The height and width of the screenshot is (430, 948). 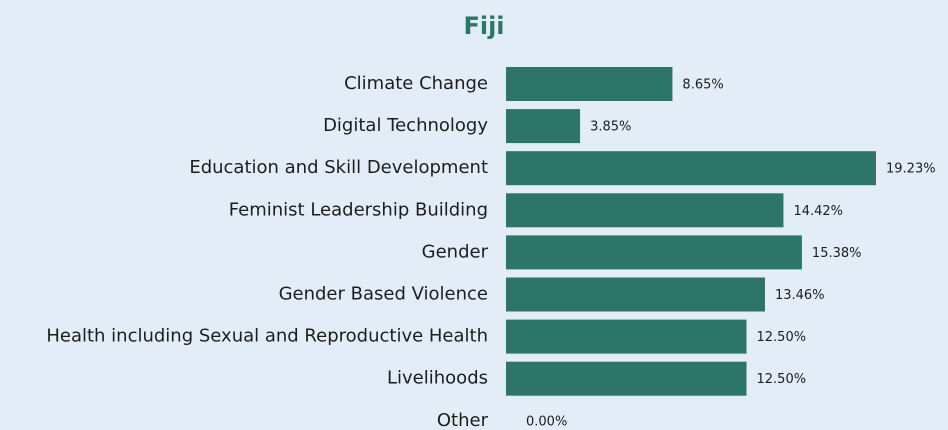 I want to click on category-label: Feminist Leadership Building, so click(x=358, y=209).